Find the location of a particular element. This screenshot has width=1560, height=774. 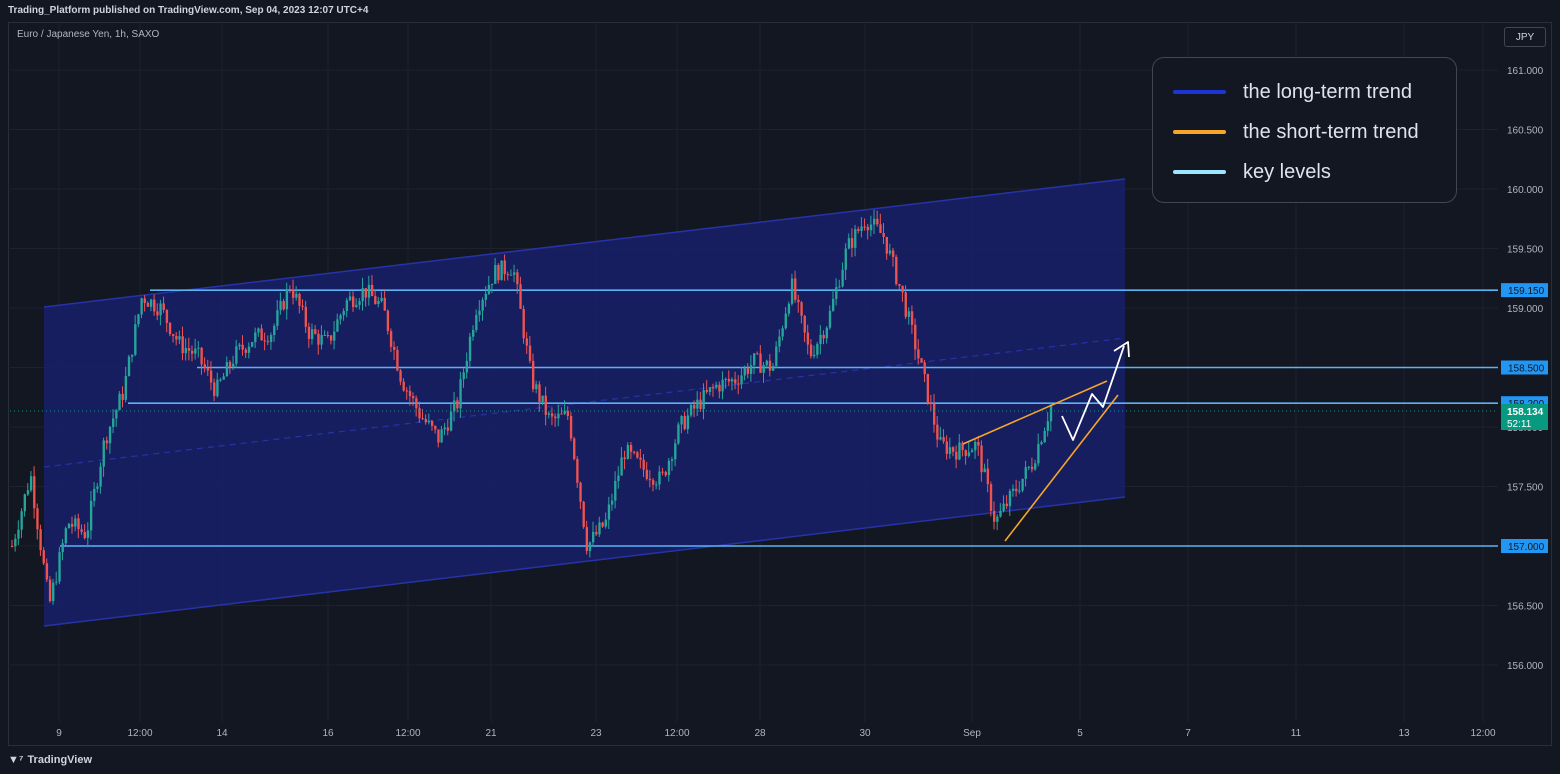

projection-arrow is located at coordinates (1093, 393).